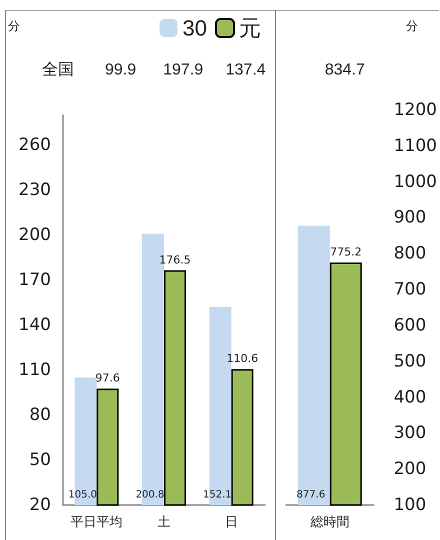 Image resolution: width=440 pixels, height=540 pixels. What do you see at coordinates (410, 397) in the screenshot?
I see `y-tick-label: 400` at bounding box center [410, 397].